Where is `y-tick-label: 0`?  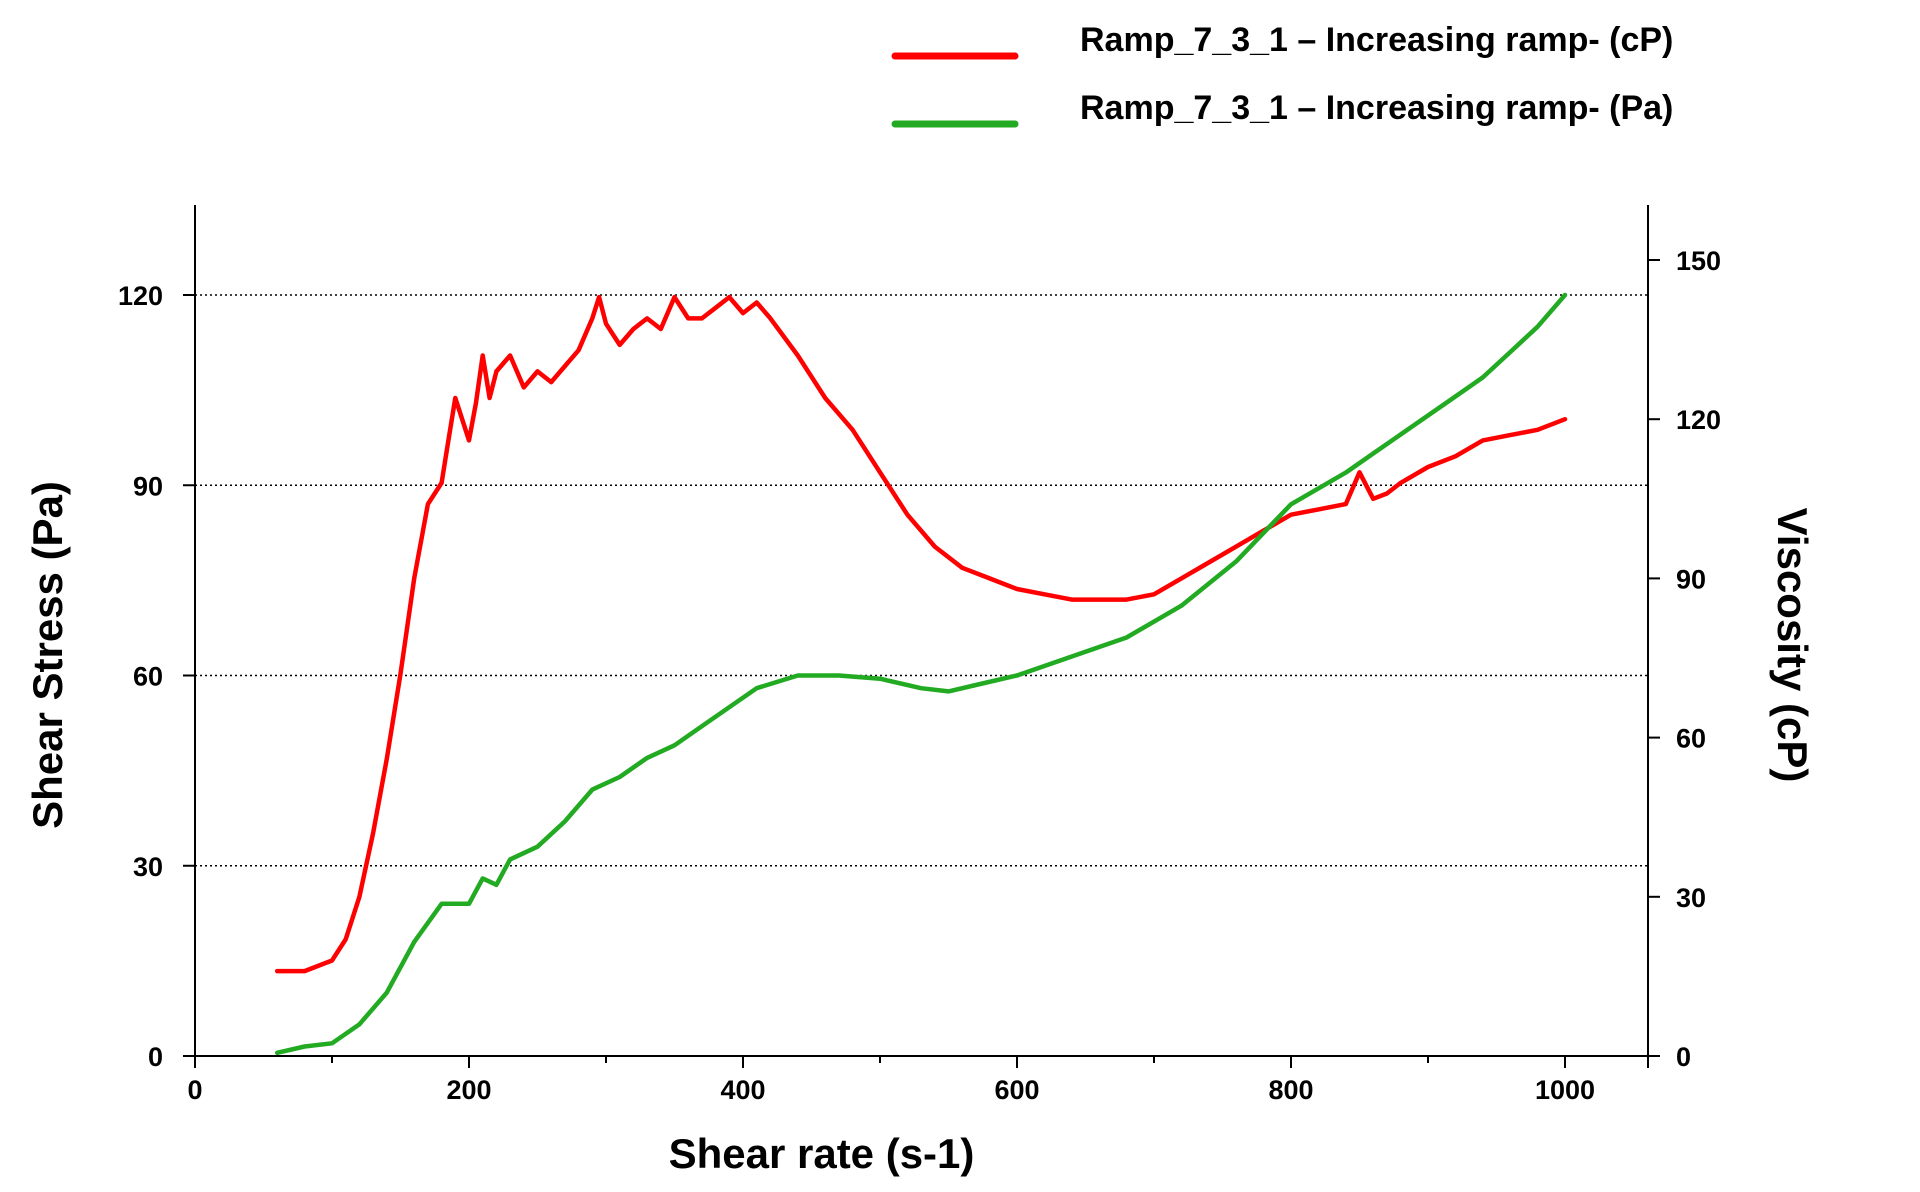 y-tick-label: 0 is located at coordinates (155, 1057).